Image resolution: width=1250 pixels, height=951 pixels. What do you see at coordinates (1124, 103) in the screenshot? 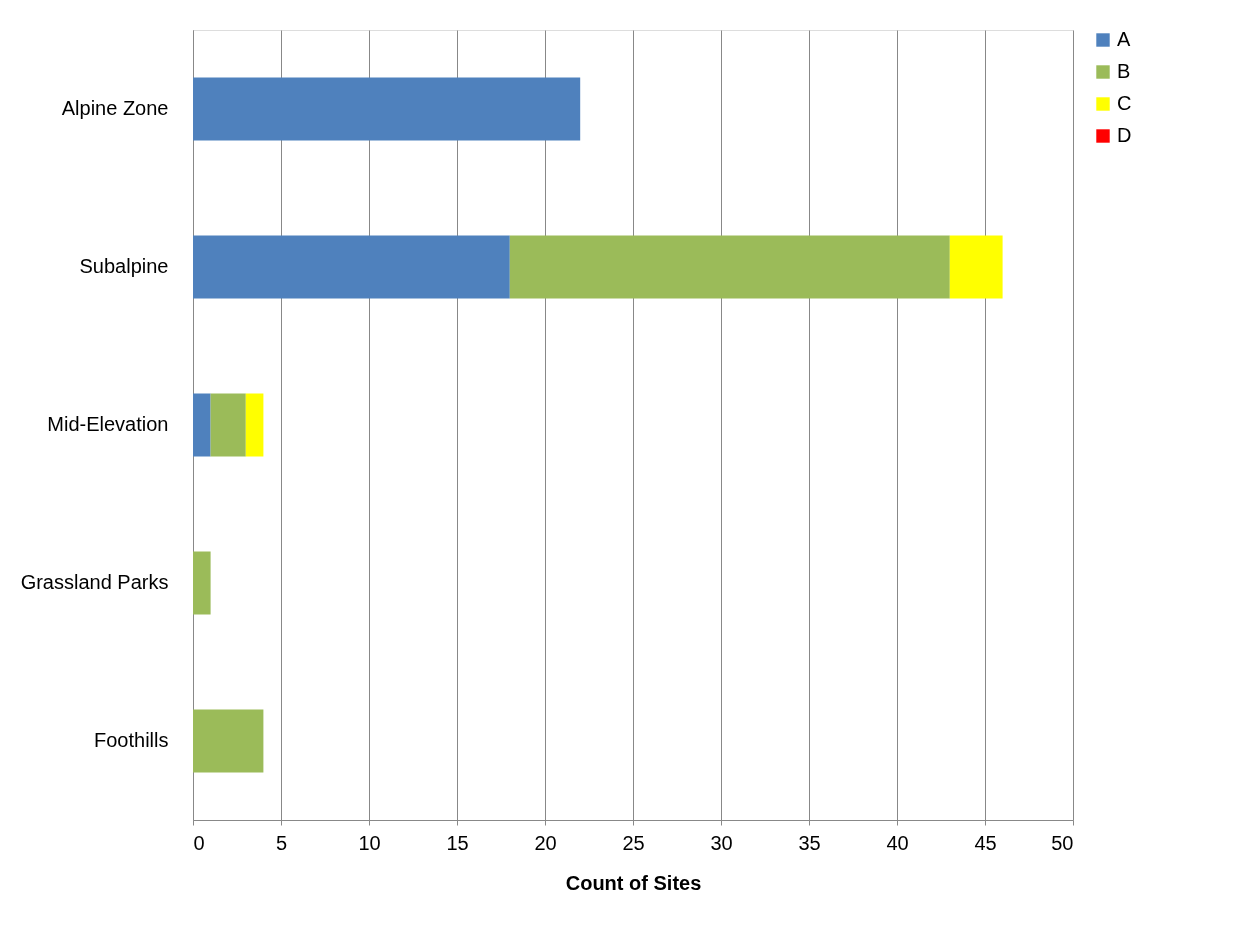
I see `legend-label: C` at bounding box center [1124, 103].